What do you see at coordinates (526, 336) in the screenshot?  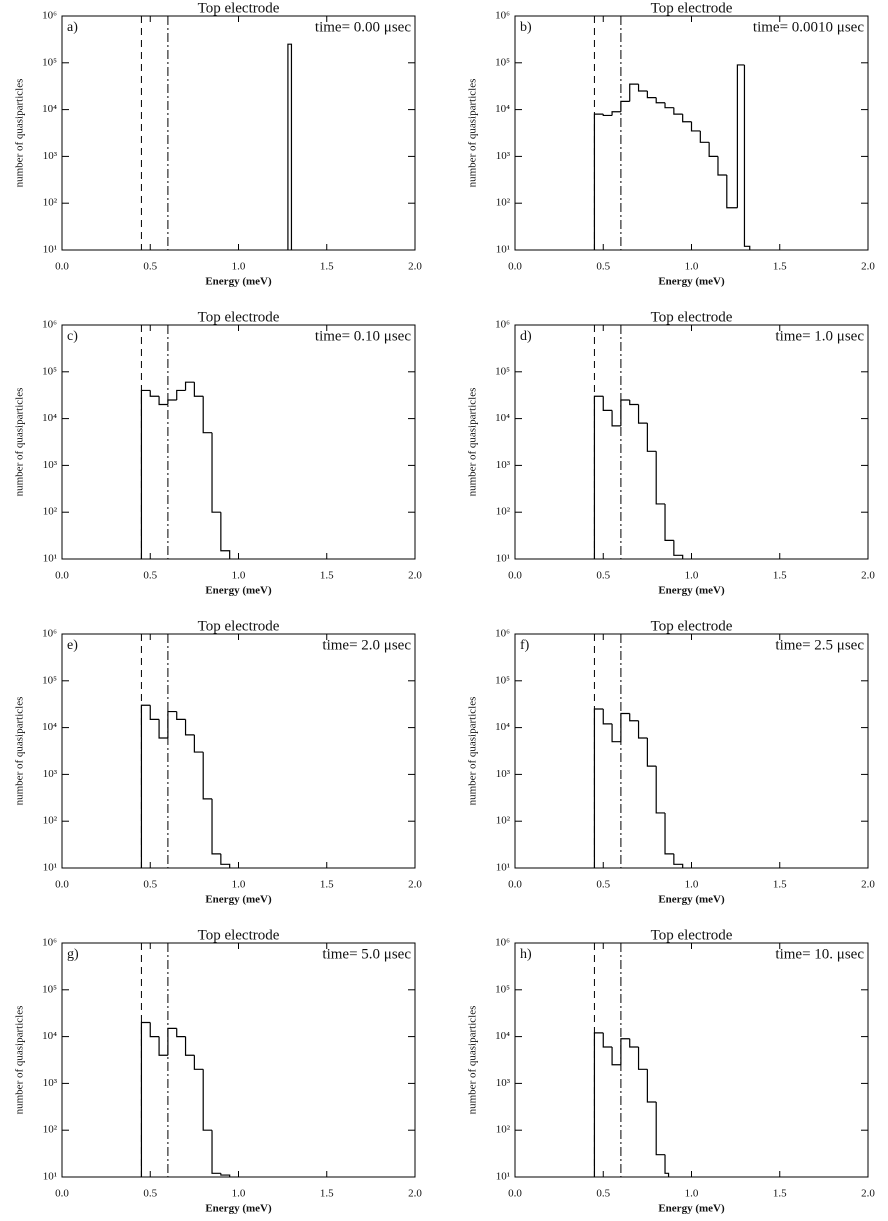 I see `panel-label: d)` at bounding box center [526, 336].